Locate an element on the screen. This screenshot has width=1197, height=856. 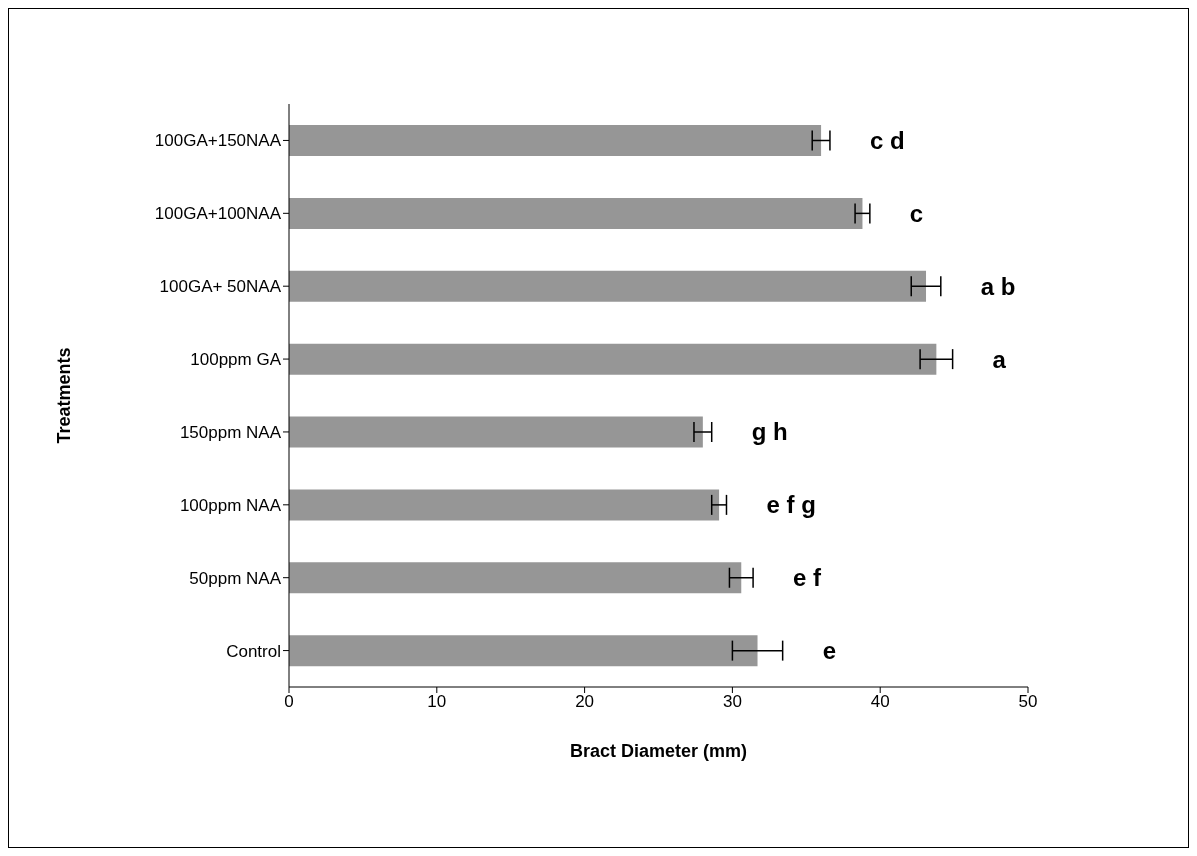
annotation: c is located at coordinates (916, 213).